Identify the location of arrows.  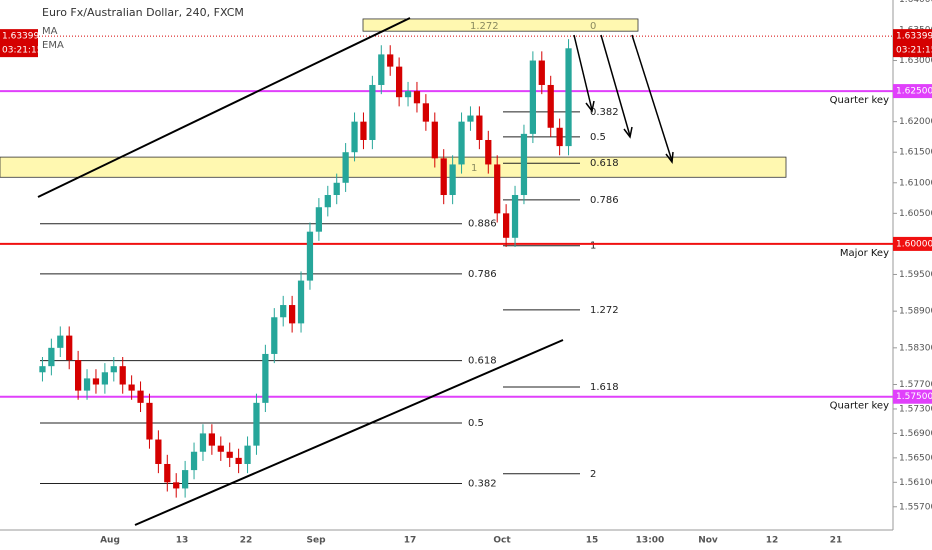
(623, 99).